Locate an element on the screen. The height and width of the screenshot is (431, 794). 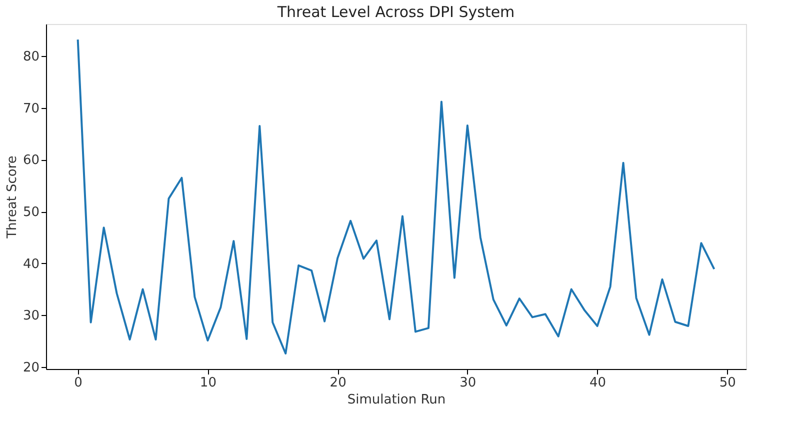
y-tick-label: 30 is located at coordinates (31, 316).